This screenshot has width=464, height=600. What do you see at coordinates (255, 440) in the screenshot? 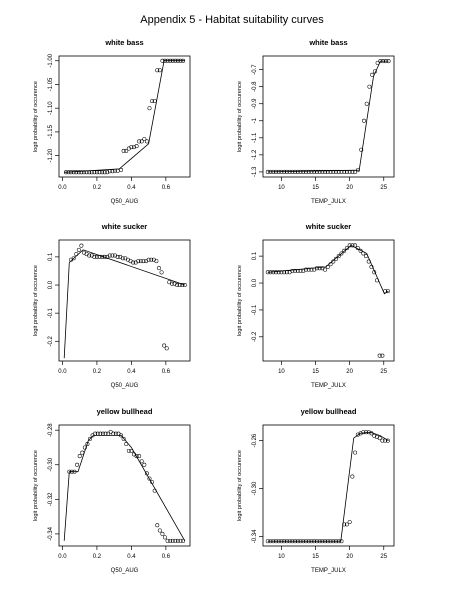
I see `y-tick-label: -0.26` at bounding box center [255, 440].